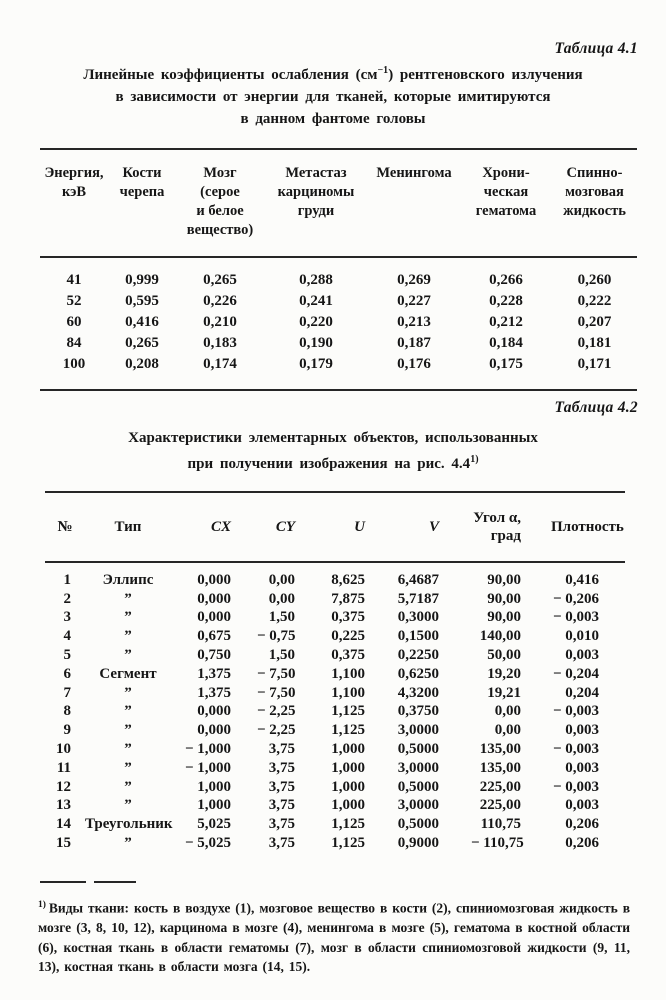  Describe the element at coordinates (504, 655) in the screenshot. I see `table-cell: 50,00` at that location.